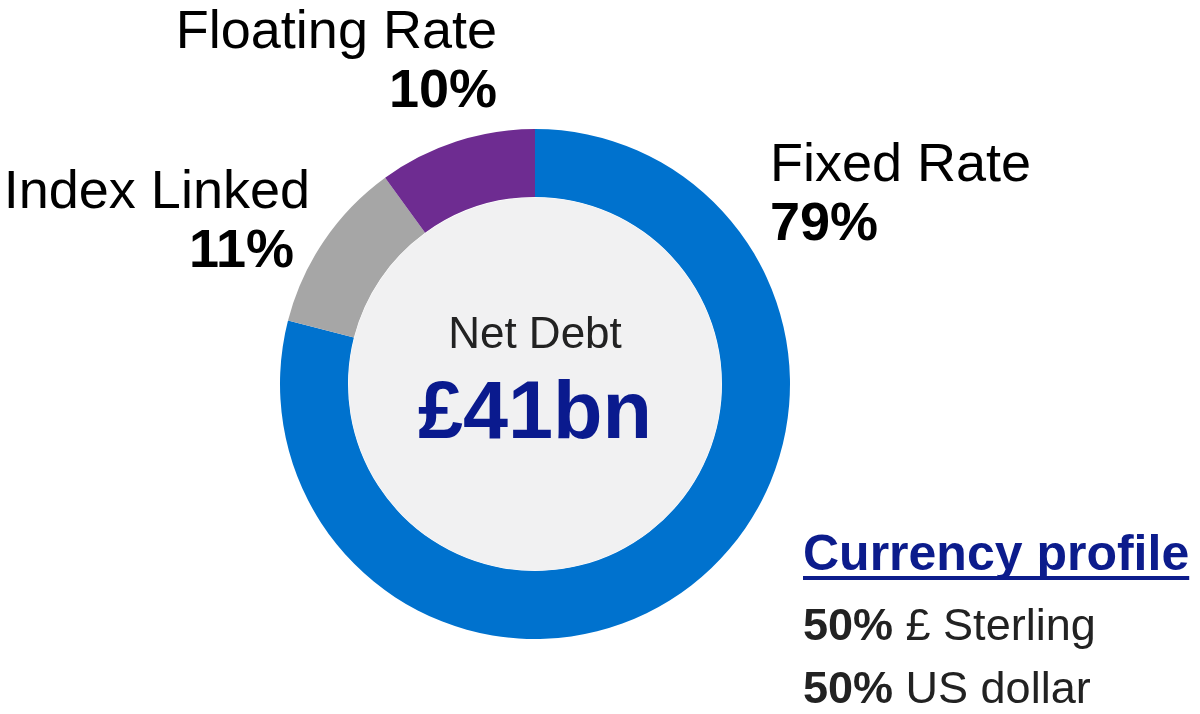 The width and height of the screenshot is (1200, 714). I want to click on text: £41bn, so click(535, 410).